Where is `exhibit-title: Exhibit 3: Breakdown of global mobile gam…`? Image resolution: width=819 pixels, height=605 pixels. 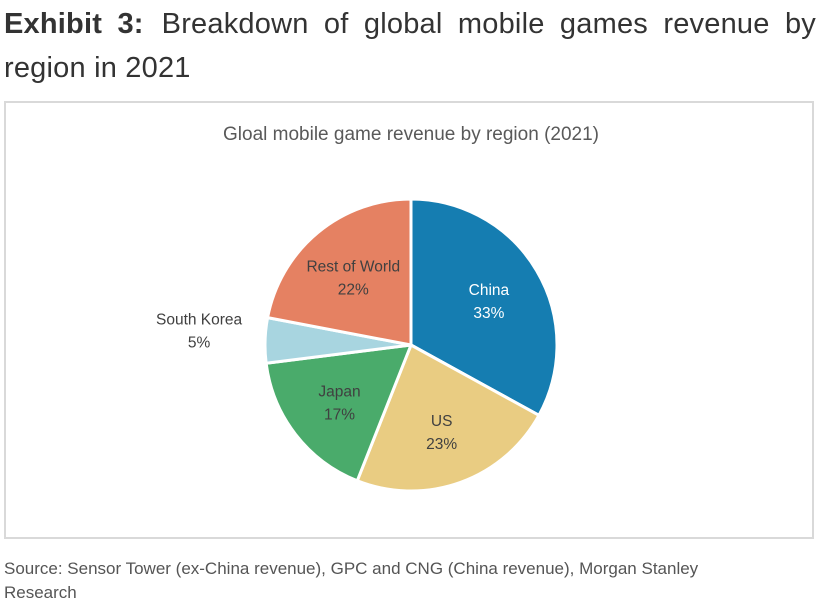 exhibit-title: Exhibit 3: Breakdown of global mobile gam… is located at coordinates (410, 46).